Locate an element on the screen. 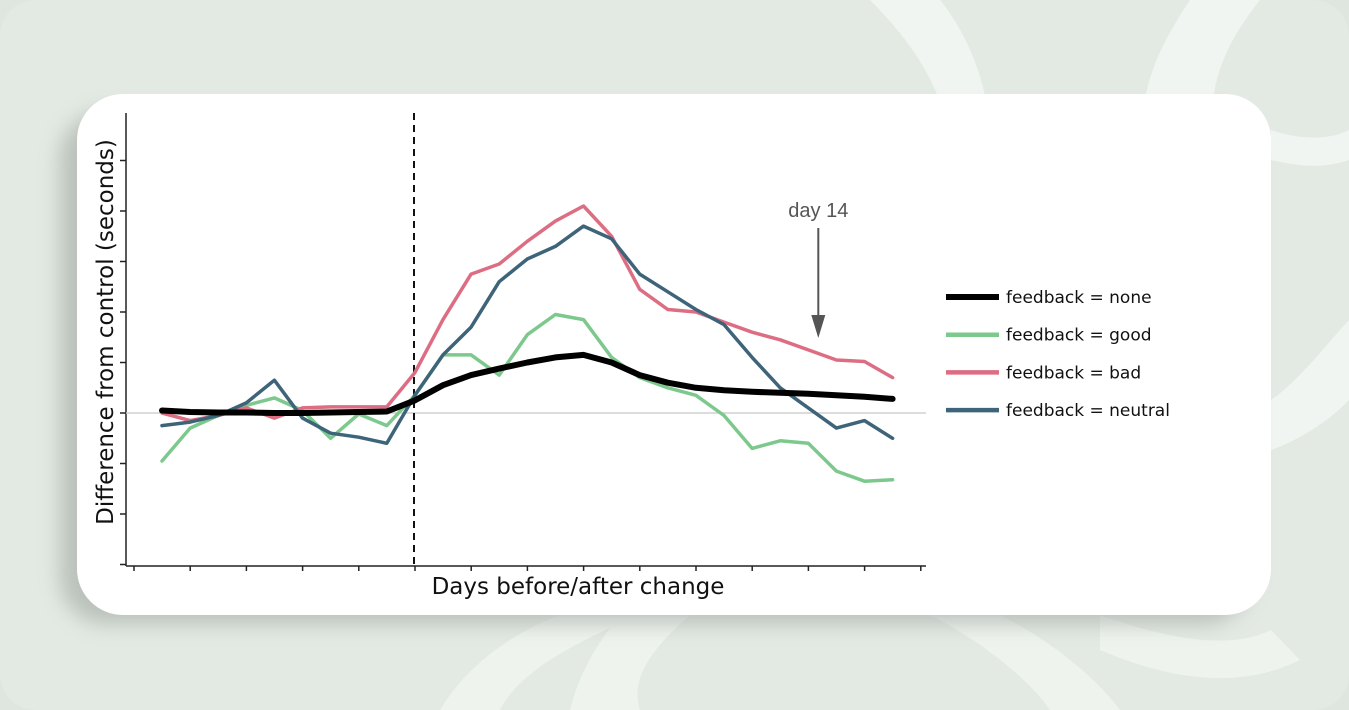 The height and width of the screenshot is (710, 1349). legend-item: feedback = none is located at coordinates (1049, 298).